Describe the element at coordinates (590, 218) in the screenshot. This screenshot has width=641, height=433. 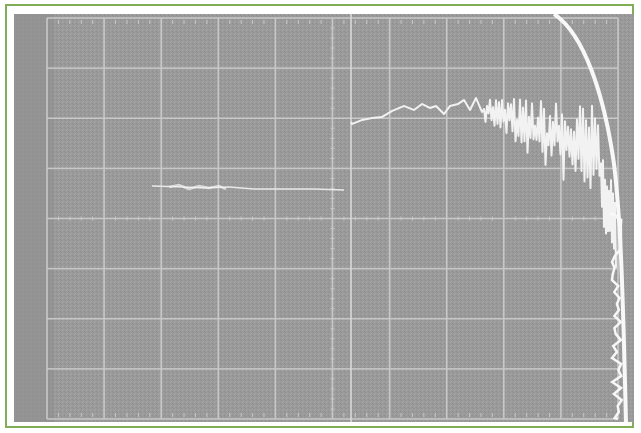
I see `decay-curve-trace` at that location.